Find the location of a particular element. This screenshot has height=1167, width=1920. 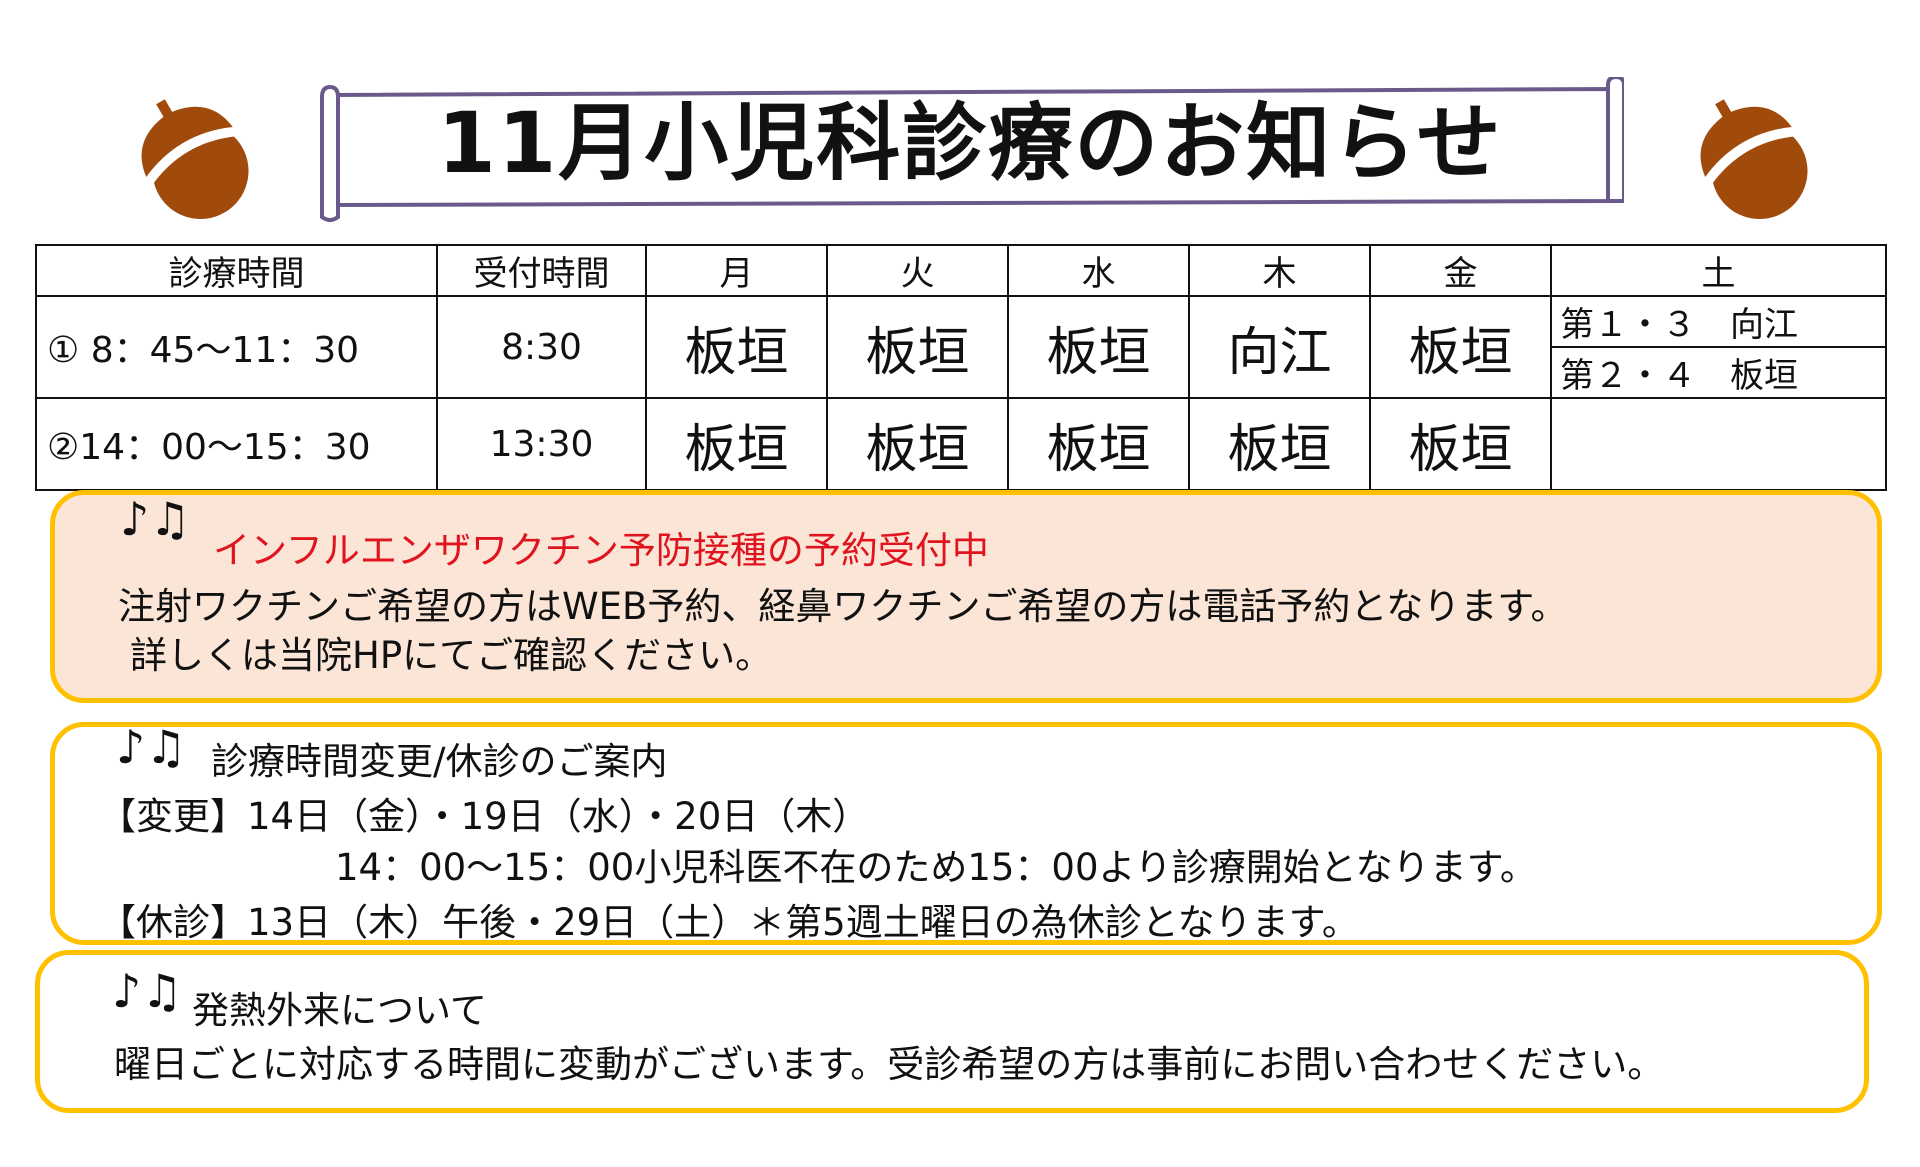

title-scroll-banner is located at coordinates (972, 149).